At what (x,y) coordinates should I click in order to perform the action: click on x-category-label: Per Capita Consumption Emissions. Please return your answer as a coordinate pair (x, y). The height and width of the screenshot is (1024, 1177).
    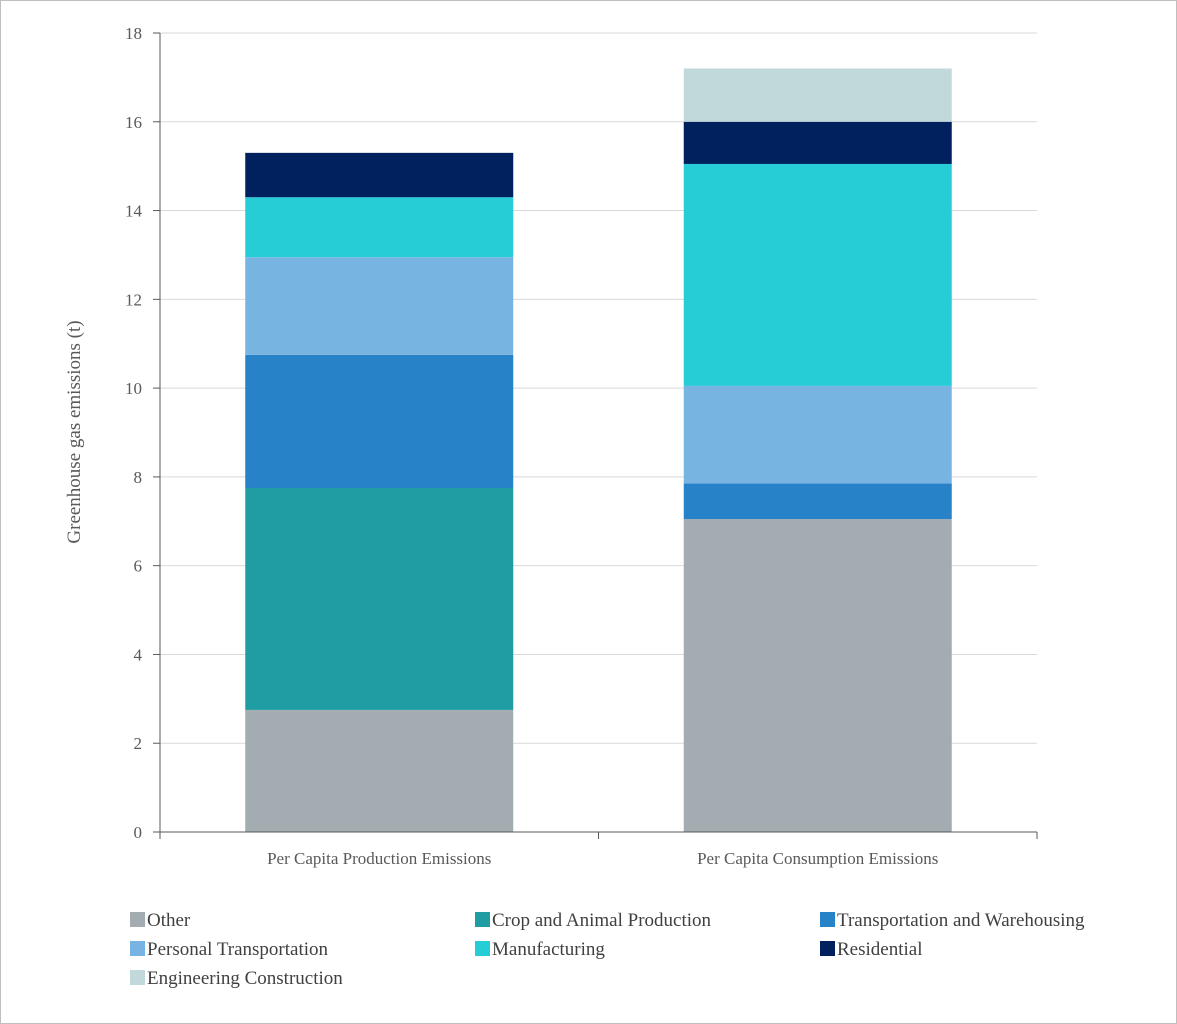
    Looking at the image, I should click on (817, 858).